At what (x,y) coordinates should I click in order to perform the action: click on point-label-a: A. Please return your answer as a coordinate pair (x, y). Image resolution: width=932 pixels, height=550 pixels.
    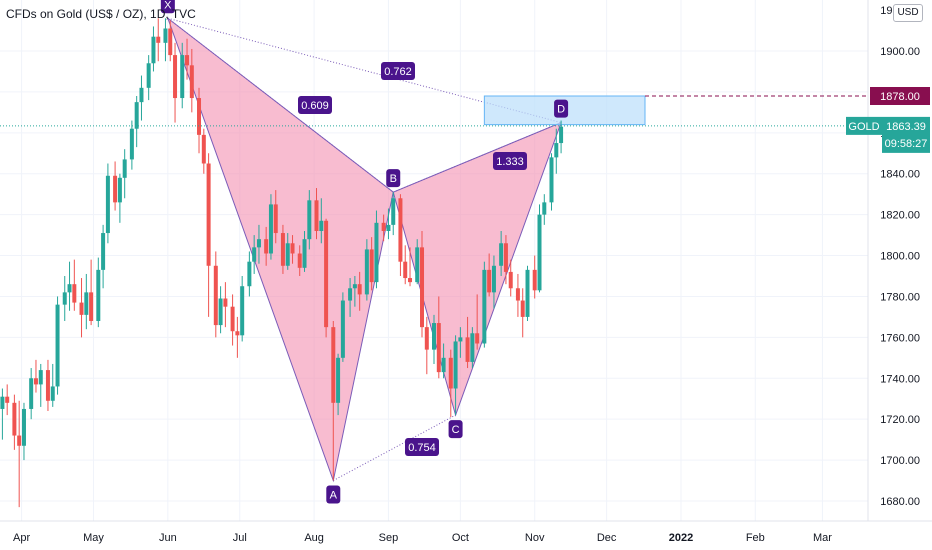
    Looking at the image, I should click on (333, 494).